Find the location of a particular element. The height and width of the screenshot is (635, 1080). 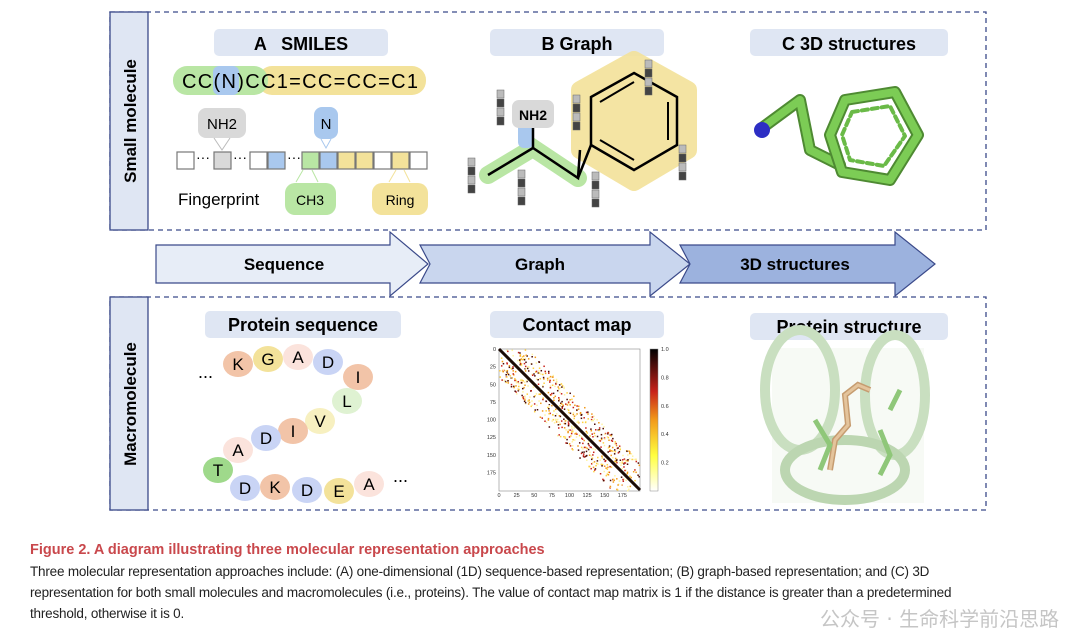

ch3-callout: CH3 is located at coordinates (310, 192).